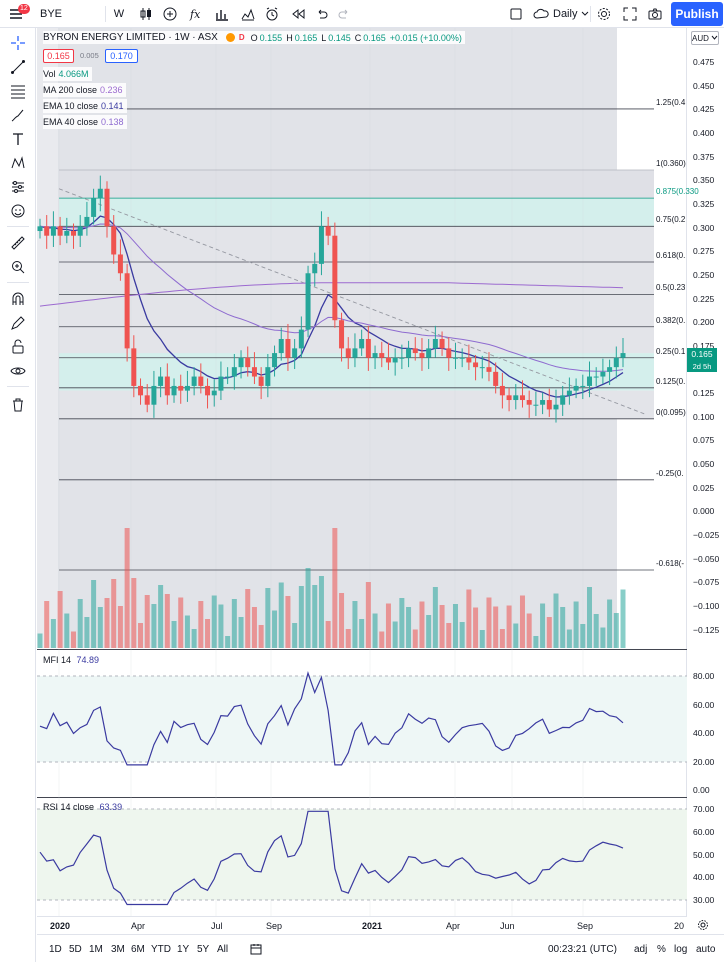 Image resolution: width=724 pixels, height=962 pixels. I want to click on interval-button: W, so click(119, 14).